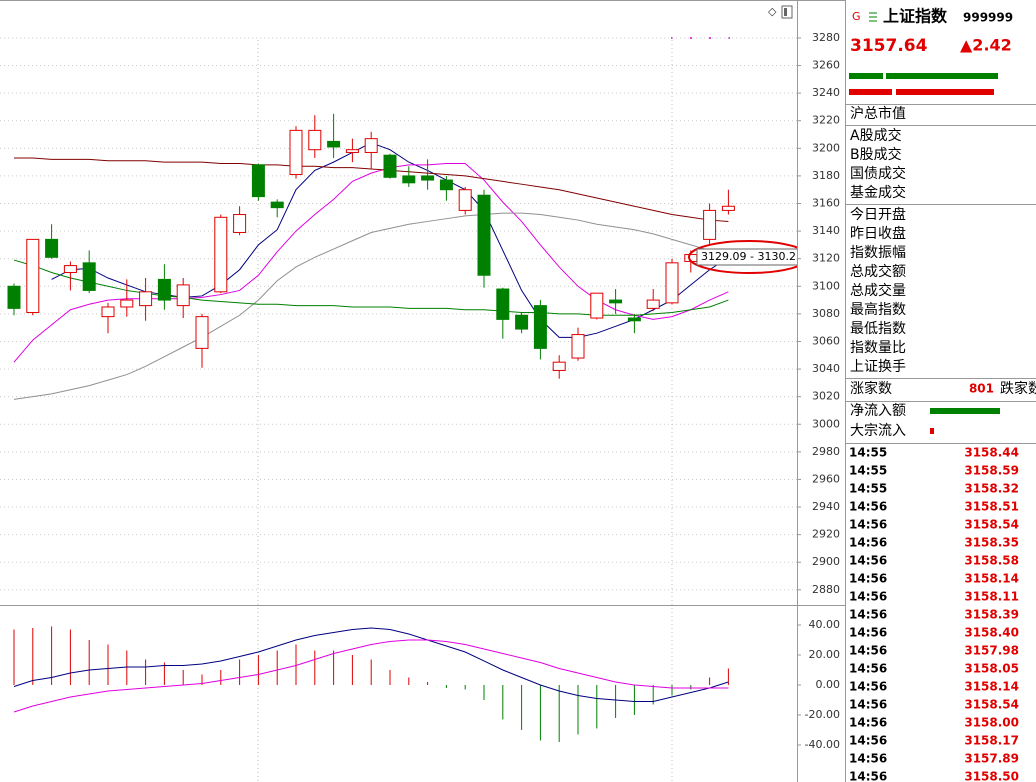 This screenshot has height=782, width=1036. What do you see at coordinates (991, 776) in the screenshot?
I see `tick-price: 3158.50` at bounding box center [991, 776].